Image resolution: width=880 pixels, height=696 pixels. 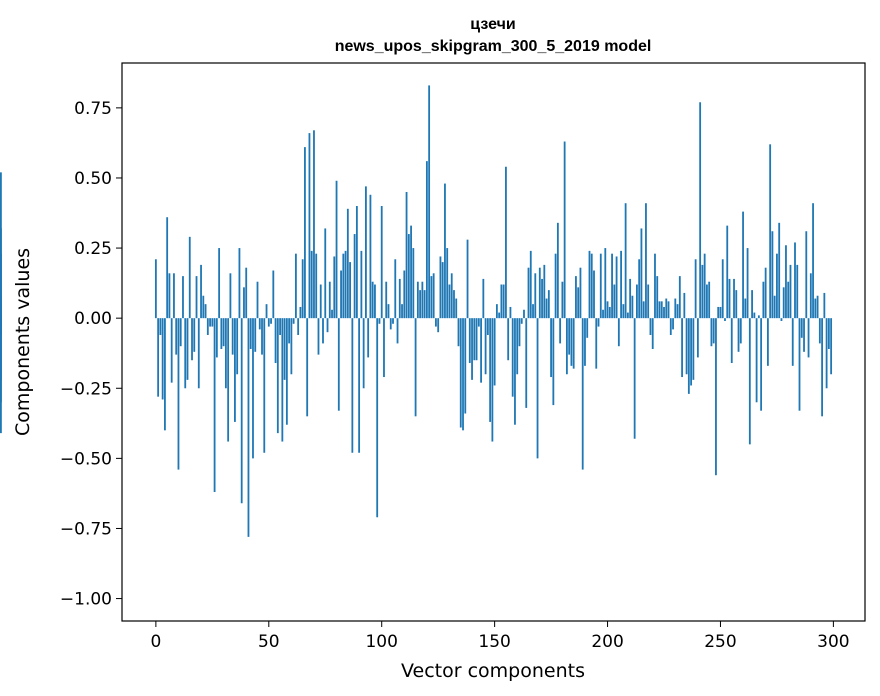 I want to click on y-tick-label: 0.75, so click(x=93, y=109).